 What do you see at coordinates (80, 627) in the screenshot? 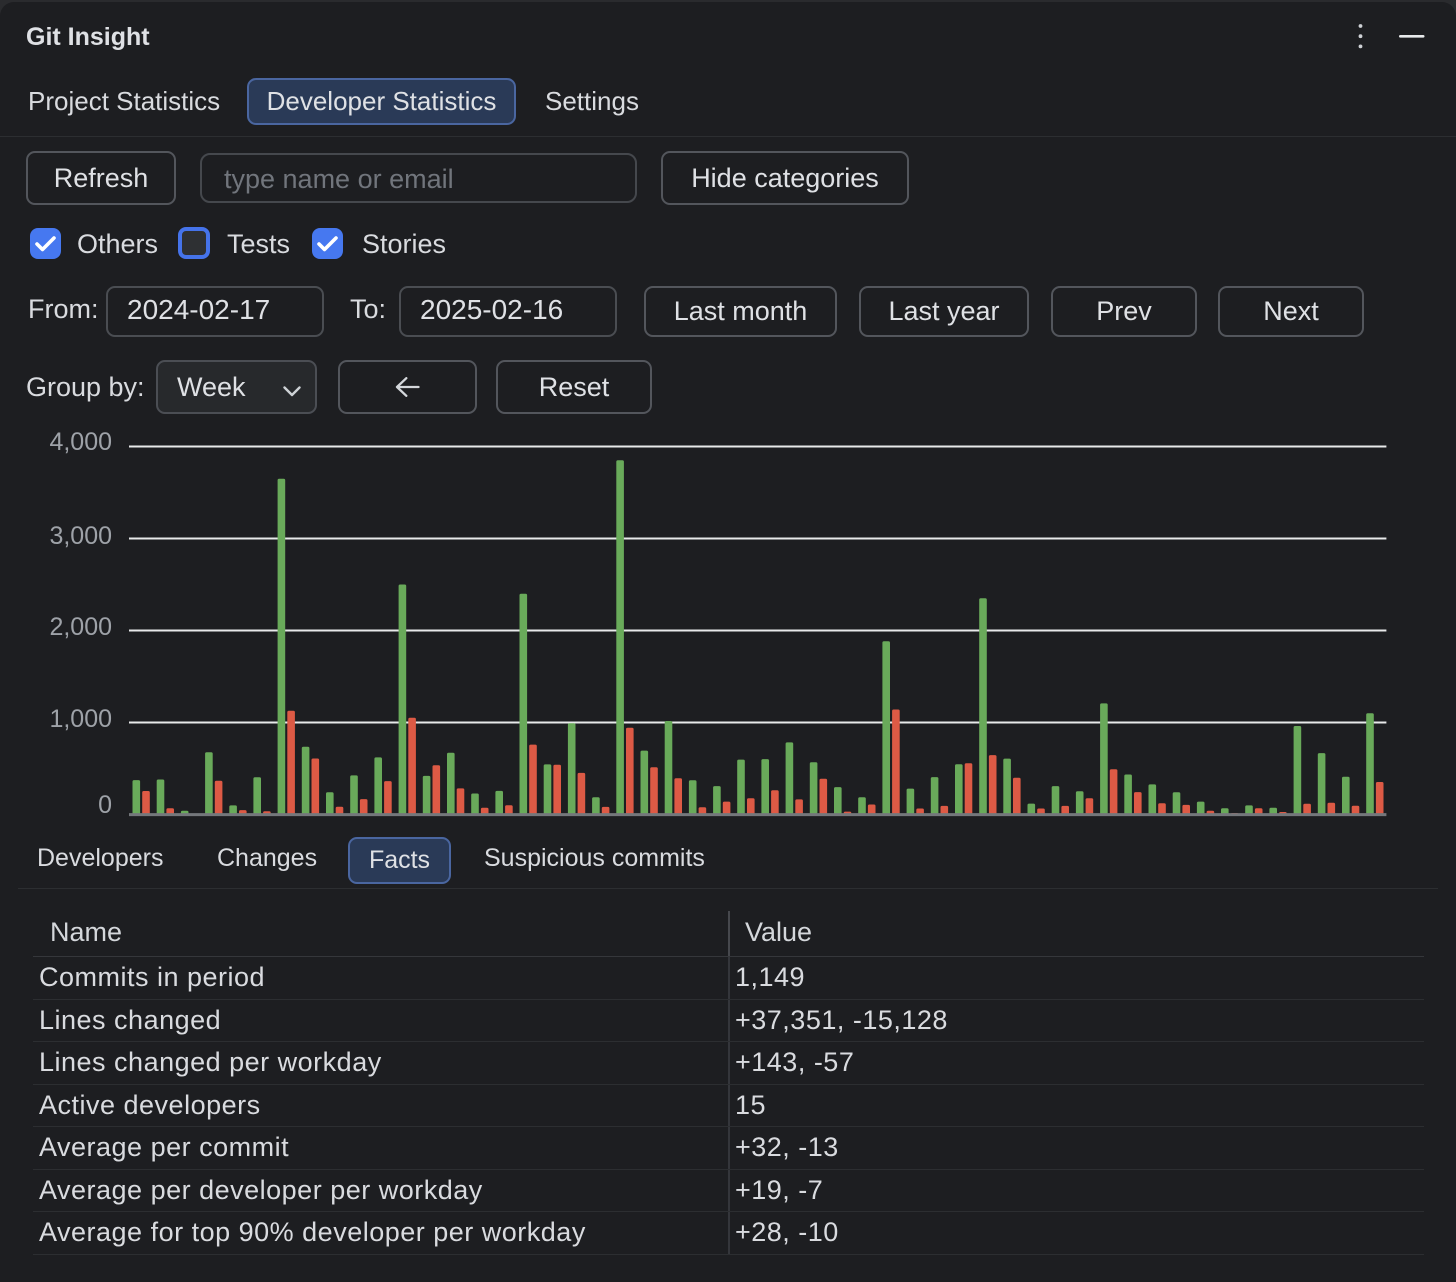
I see `svg-text: 2,000` at bounding box center [80, 627].